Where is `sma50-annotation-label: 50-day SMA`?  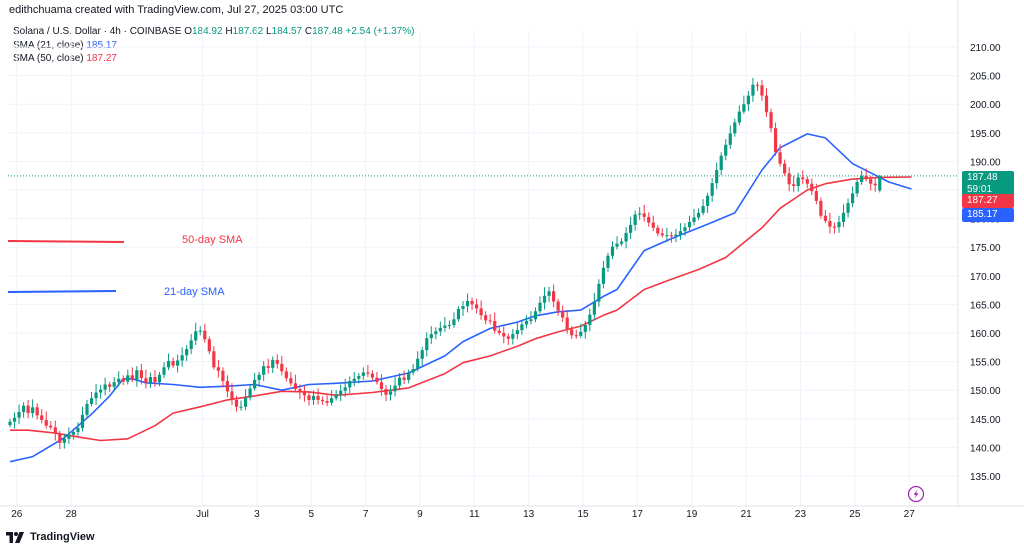 sma50-annotation-label: 50-day SMA is located at coordinates (212, 240).